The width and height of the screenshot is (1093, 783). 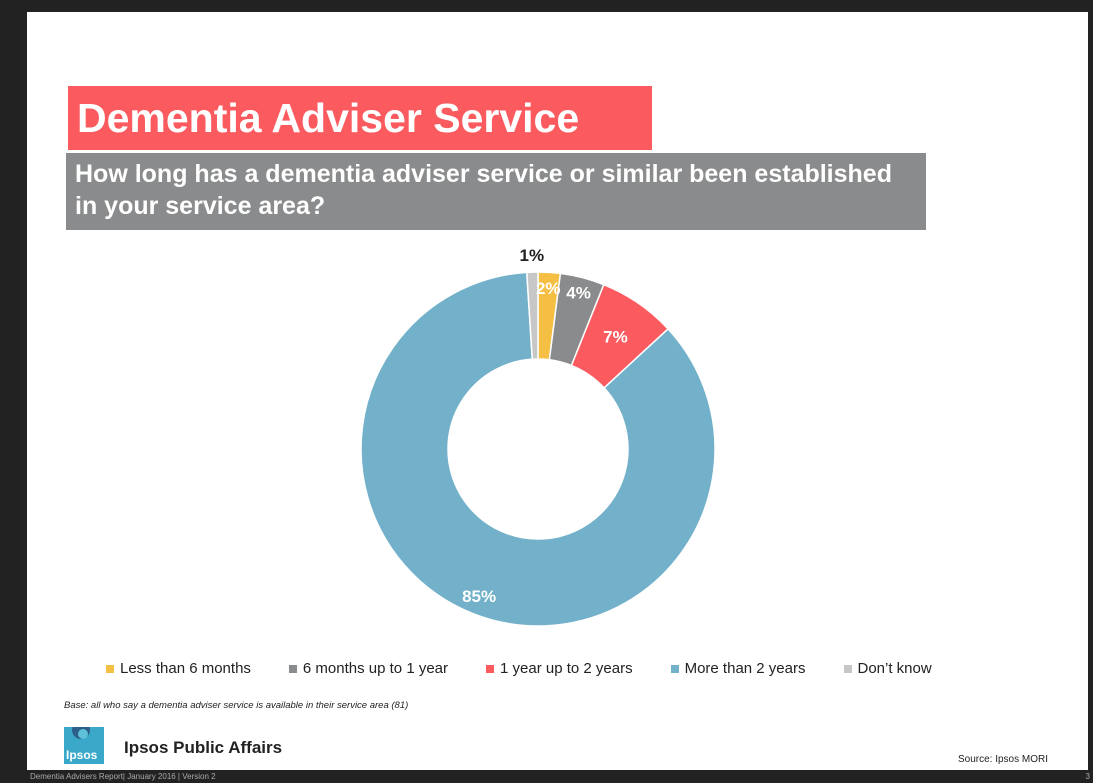 What do you see at coordinates (548, 288) in the screenshot?
I see `slice-label-less-than-6-months: 2%` at bounding box center [548, 288].